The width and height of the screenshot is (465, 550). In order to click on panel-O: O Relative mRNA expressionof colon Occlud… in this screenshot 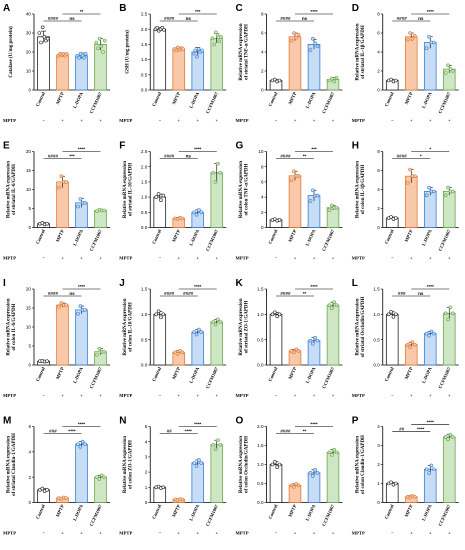, I will do `click(289, 476)`.